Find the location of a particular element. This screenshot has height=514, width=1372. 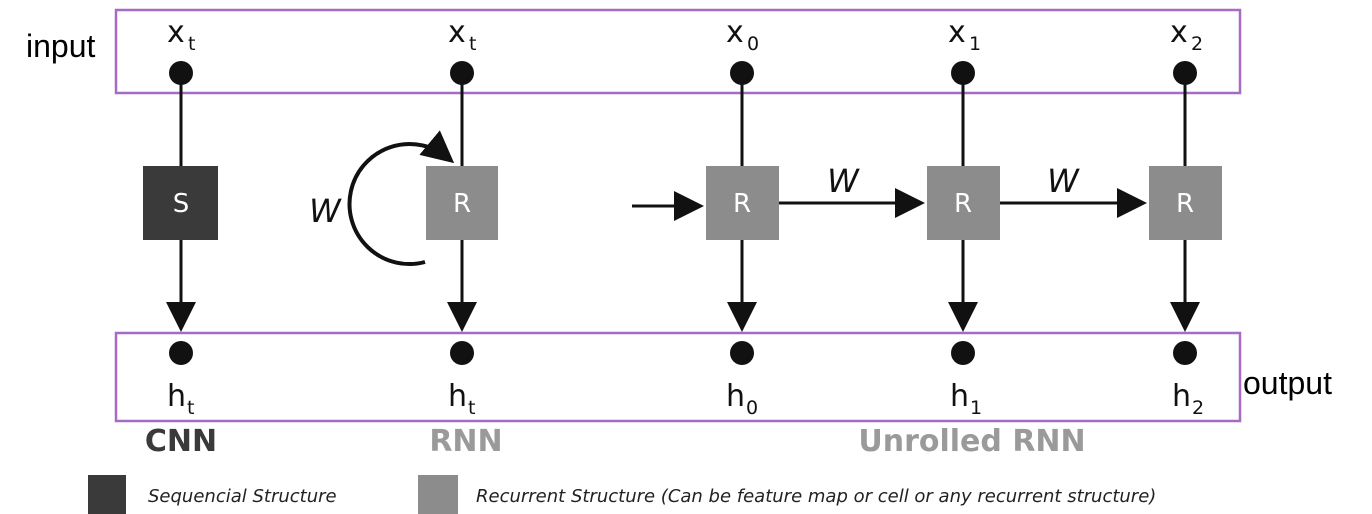

weight-label-1-2: W is located at coordinates (1063, 181).